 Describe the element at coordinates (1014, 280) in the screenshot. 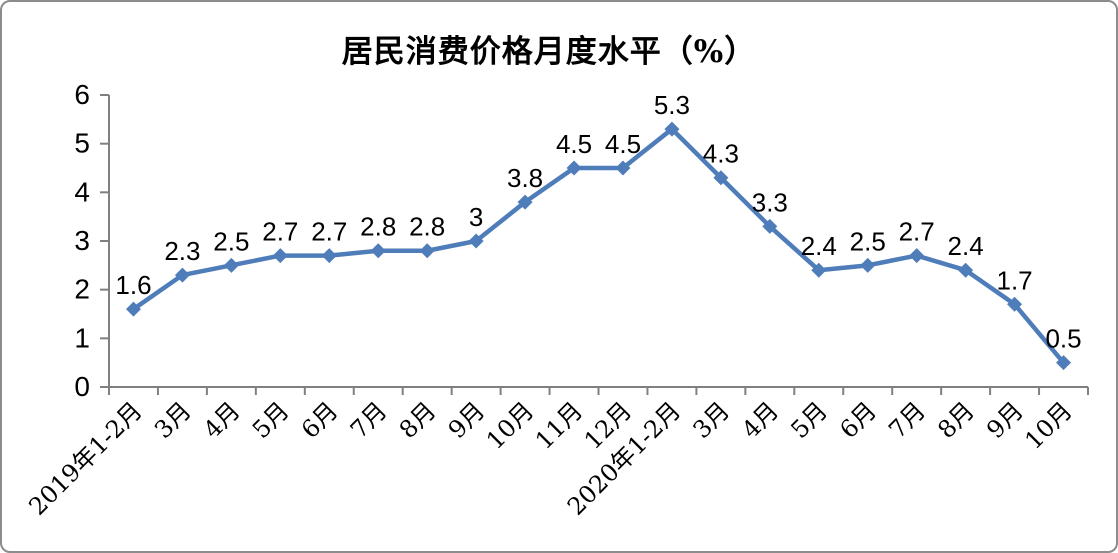

I see `data-point-label: 1.7` at that location.